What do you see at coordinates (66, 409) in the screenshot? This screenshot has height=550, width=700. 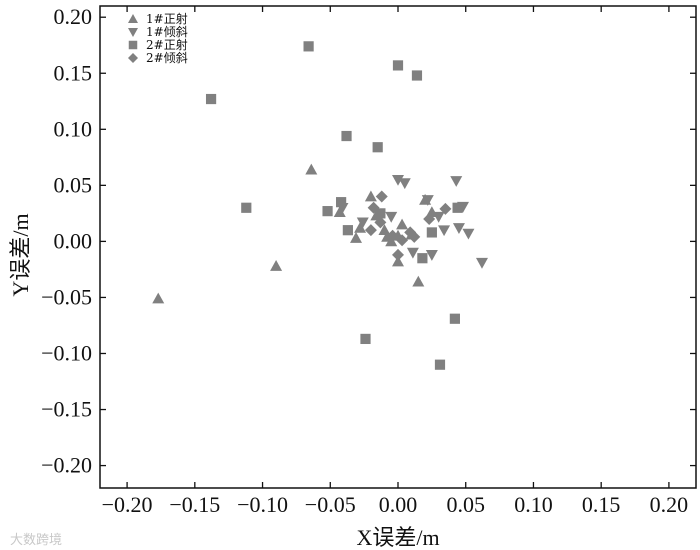 I see `y-tick-label: −0.15` at bounding box center [66, 409].